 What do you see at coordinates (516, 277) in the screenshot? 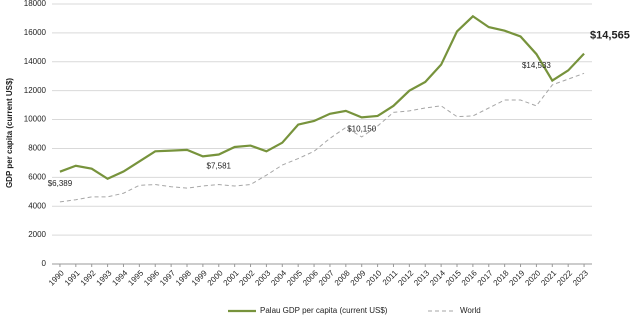
I see `x-tick-label: 2019` at bounding box center [516, 277].